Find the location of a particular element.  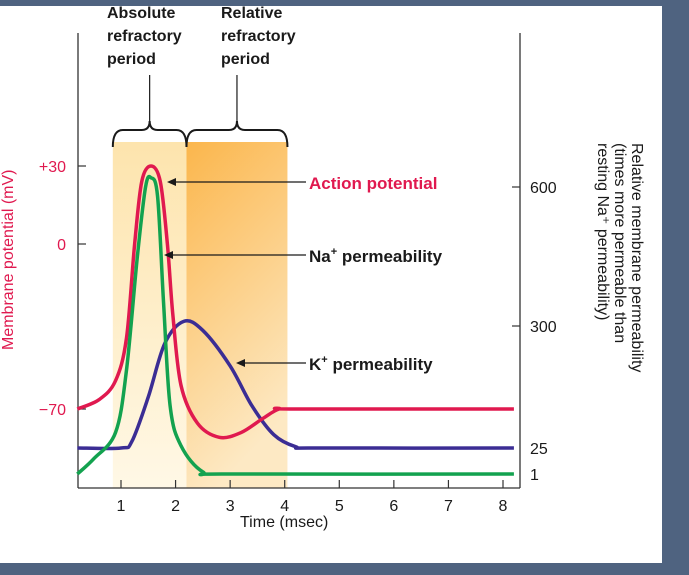

right-axis-title-line1: Relative membrane permeability is located at coordinates (636, 257).